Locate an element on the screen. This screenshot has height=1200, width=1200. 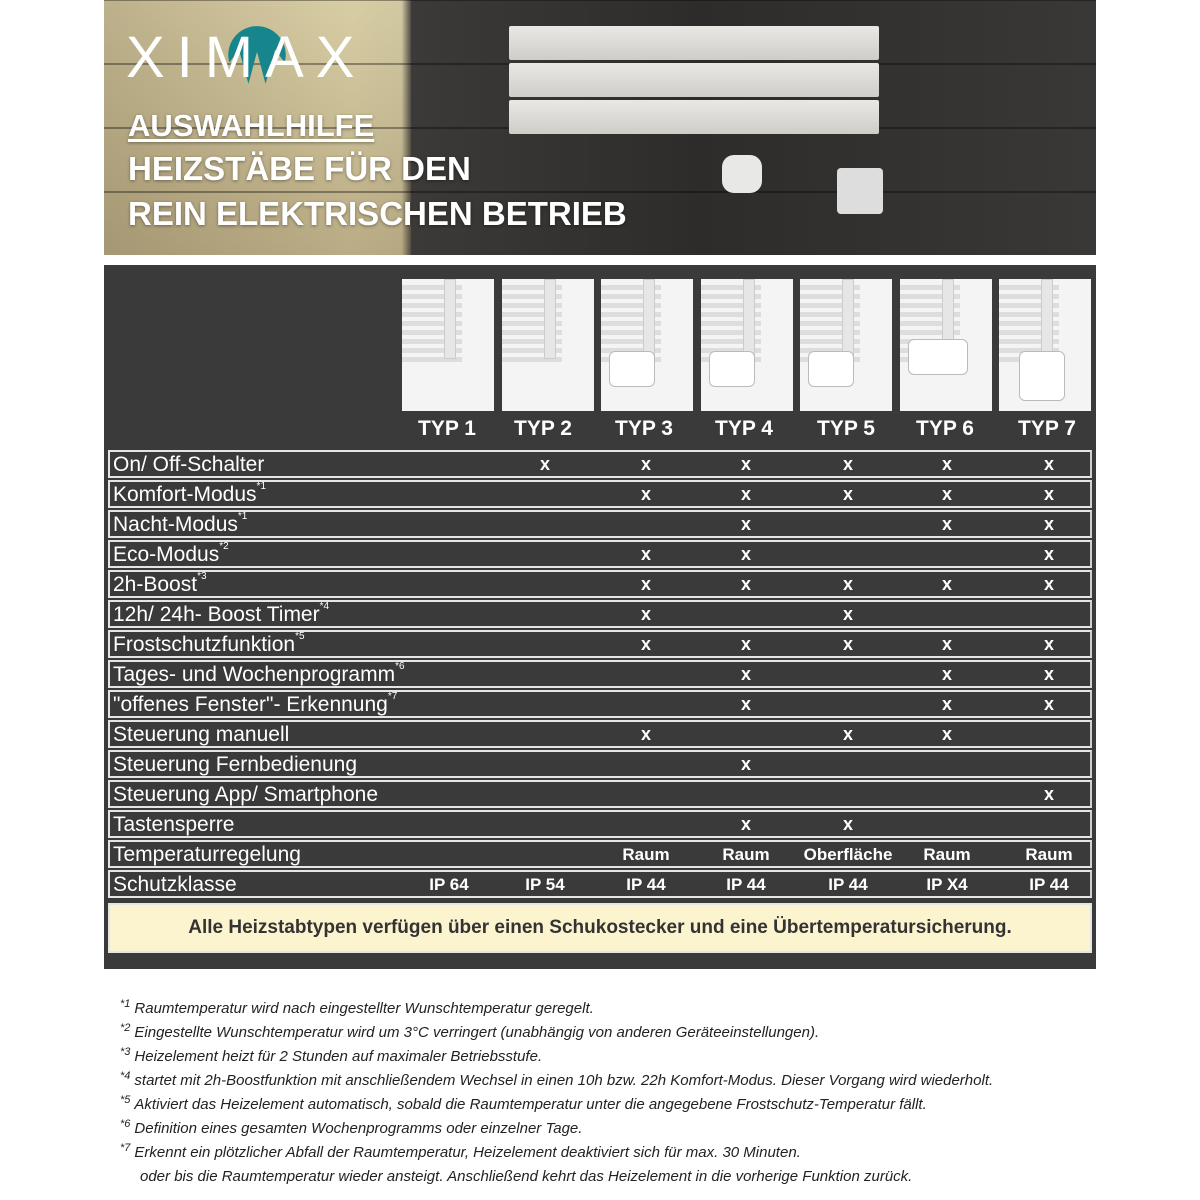
table-row: Eco-Modus*2 x x x is located at coordinates (600, 554).